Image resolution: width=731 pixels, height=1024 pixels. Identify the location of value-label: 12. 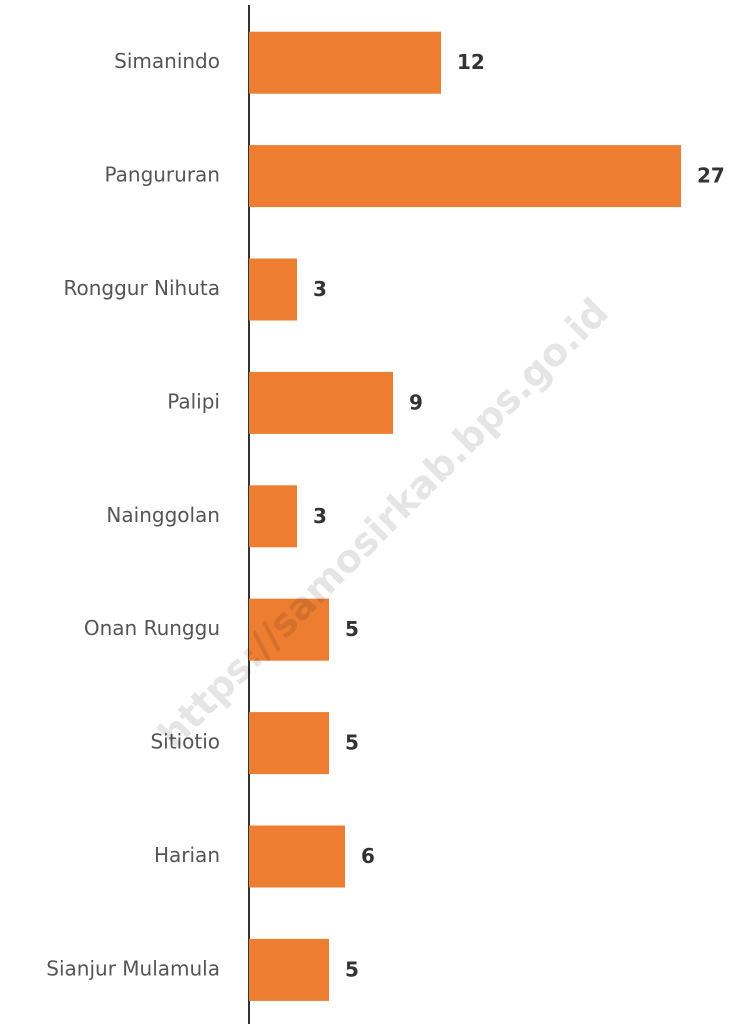
(471, 62).